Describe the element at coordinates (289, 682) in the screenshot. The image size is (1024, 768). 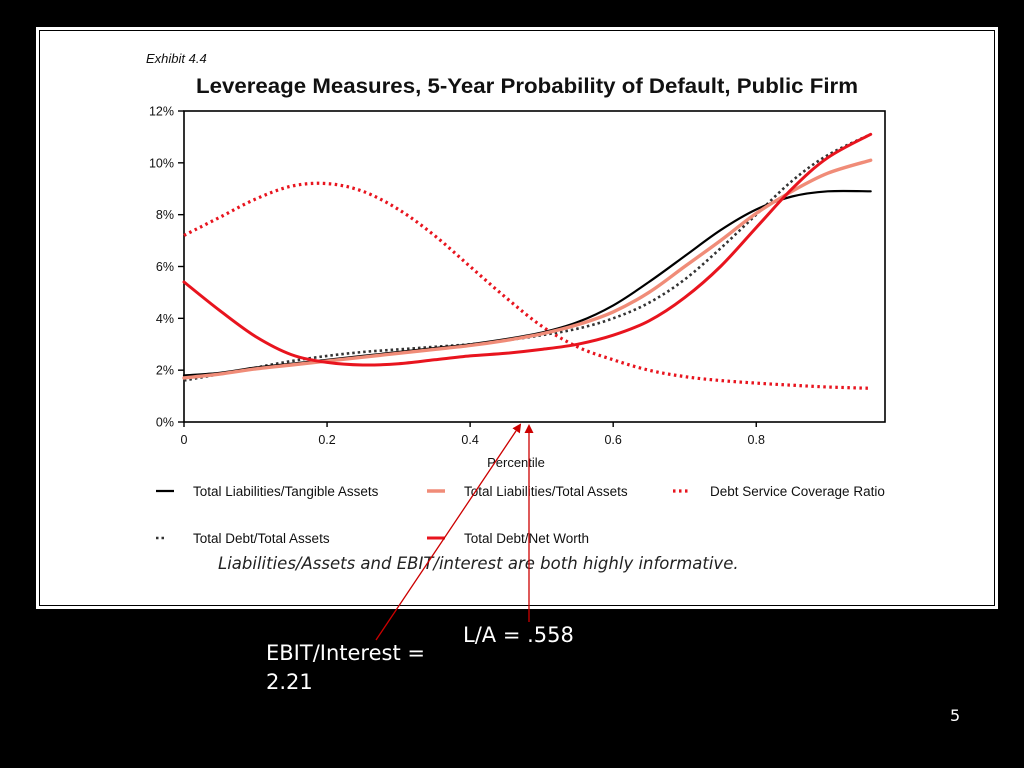
I see `ebit-interest-line2: 2.21` at that location.